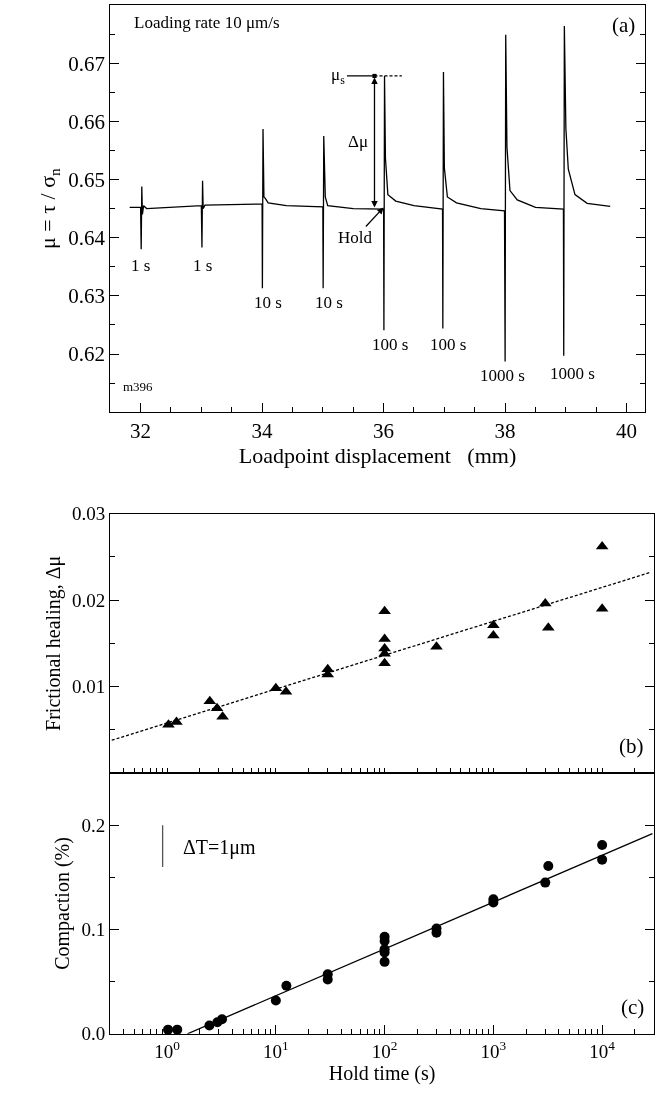 The image size is (656, 1114). Describe the element at coordinates (87, 238) in the screenshot. I see `y-tick-label: 0.64` at that location.